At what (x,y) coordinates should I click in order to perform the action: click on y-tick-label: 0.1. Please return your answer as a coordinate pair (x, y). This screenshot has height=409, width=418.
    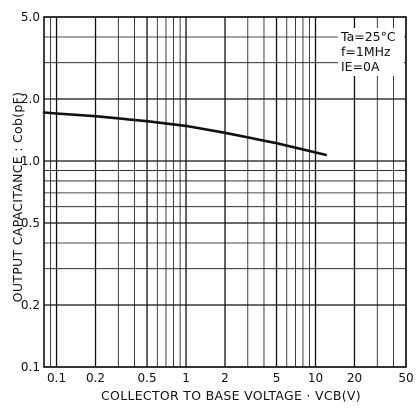
    Looking at the image, I should click on (30, 367).